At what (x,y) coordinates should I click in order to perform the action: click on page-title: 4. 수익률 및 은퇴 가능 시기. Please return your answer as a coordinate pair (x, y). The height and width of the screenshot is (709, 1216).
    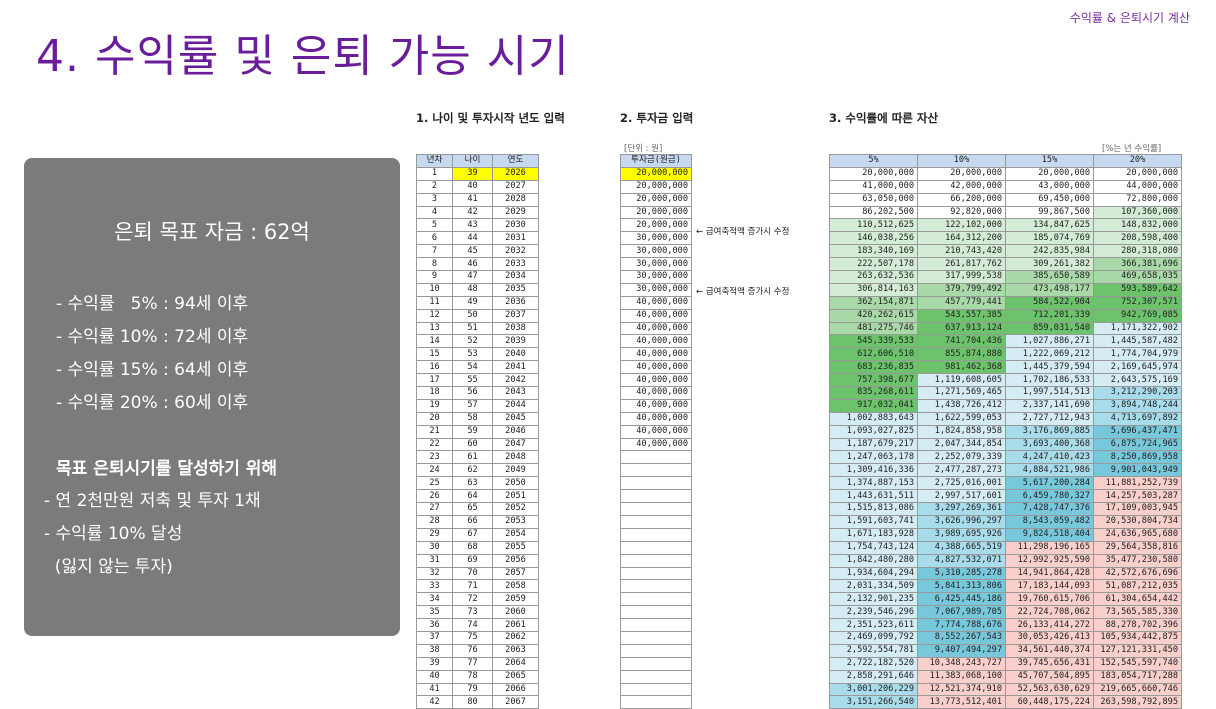
    Looking at the image, I should click on (303, 56).